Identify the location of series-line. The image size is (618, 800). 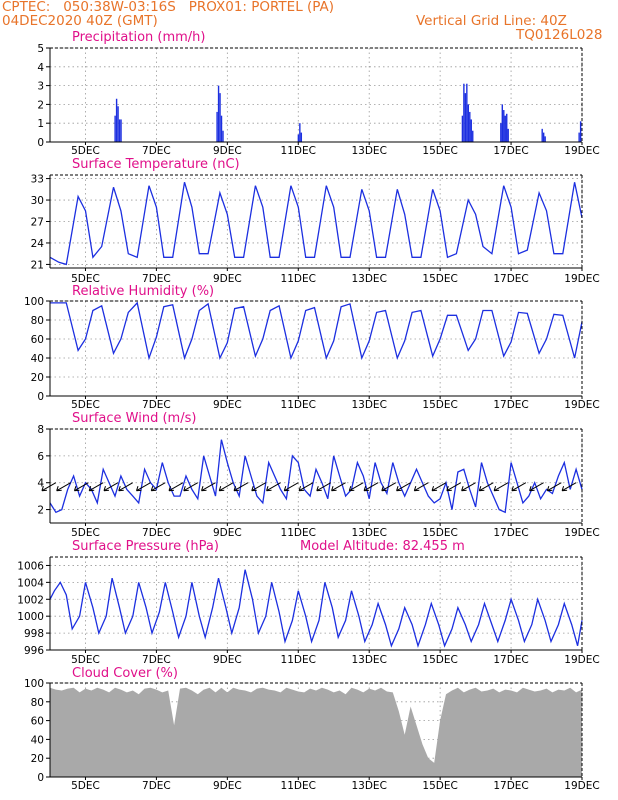
(316, 224).